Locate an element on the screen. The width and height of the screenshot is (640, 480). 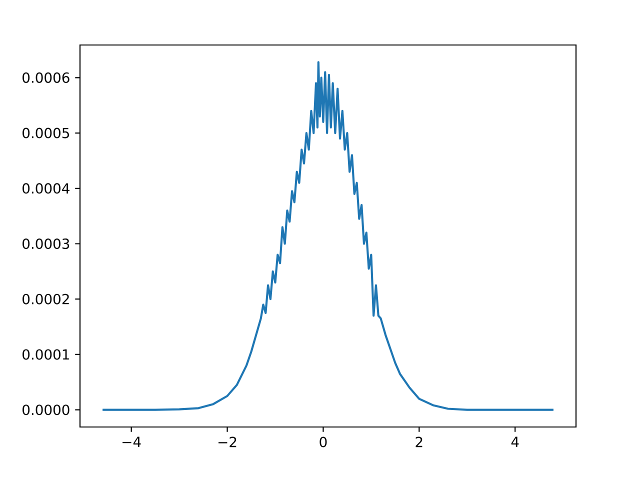
y-tick-label: 0.0001 is located at coordinates (45, 354).